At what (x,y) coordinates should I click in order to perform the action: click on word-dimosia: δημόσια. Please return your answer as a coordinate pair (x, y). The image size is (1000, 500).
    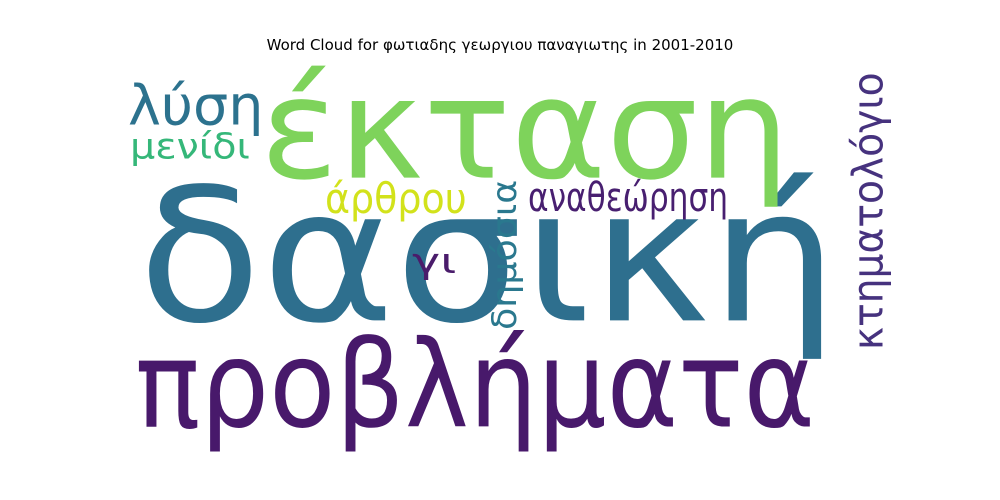
    Looking at the image, I should click on (505, 254).